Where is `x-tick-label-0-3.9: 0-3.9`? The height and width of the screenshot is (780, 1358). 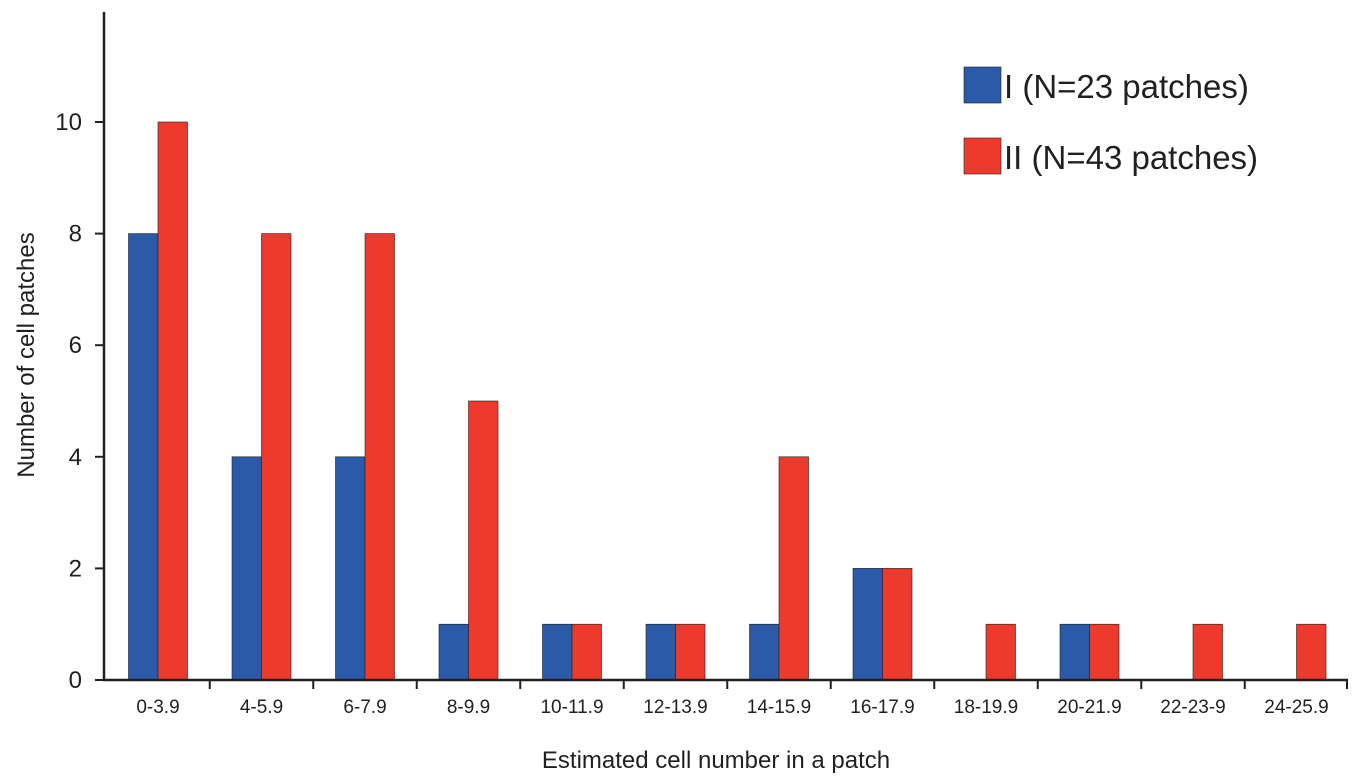 x-tick-label-0-3.9: 0-3.9 is located at coordinates (157, 707).